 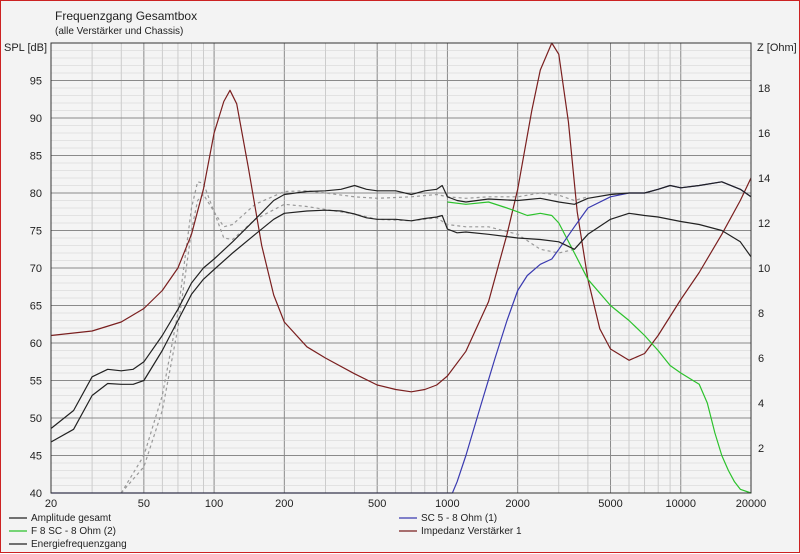 I want to click on y-left-tick-label: 70, so click(x=36, y=269).